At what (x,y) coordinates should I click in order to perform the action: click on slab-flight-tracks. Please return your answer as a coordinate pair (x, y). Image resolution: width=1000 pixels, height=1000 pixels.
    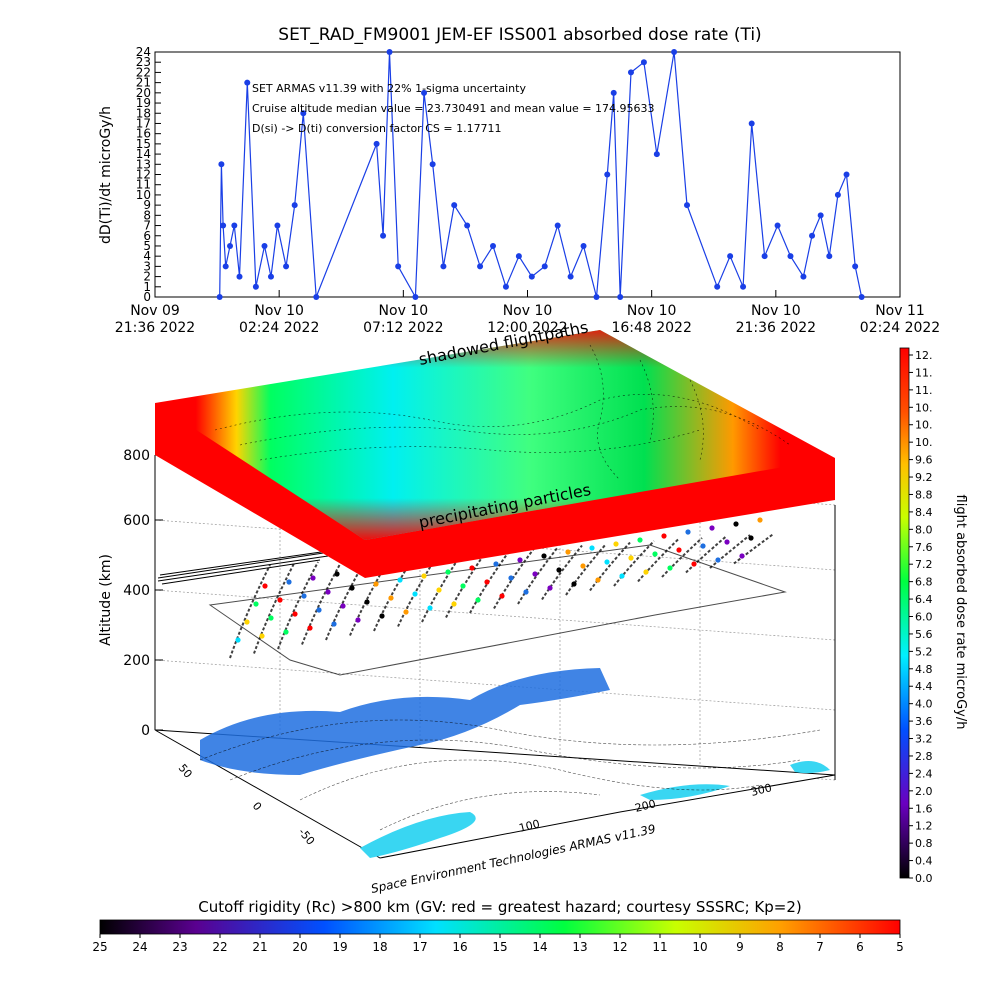
    Looking at the image, I should click on (502, 412).